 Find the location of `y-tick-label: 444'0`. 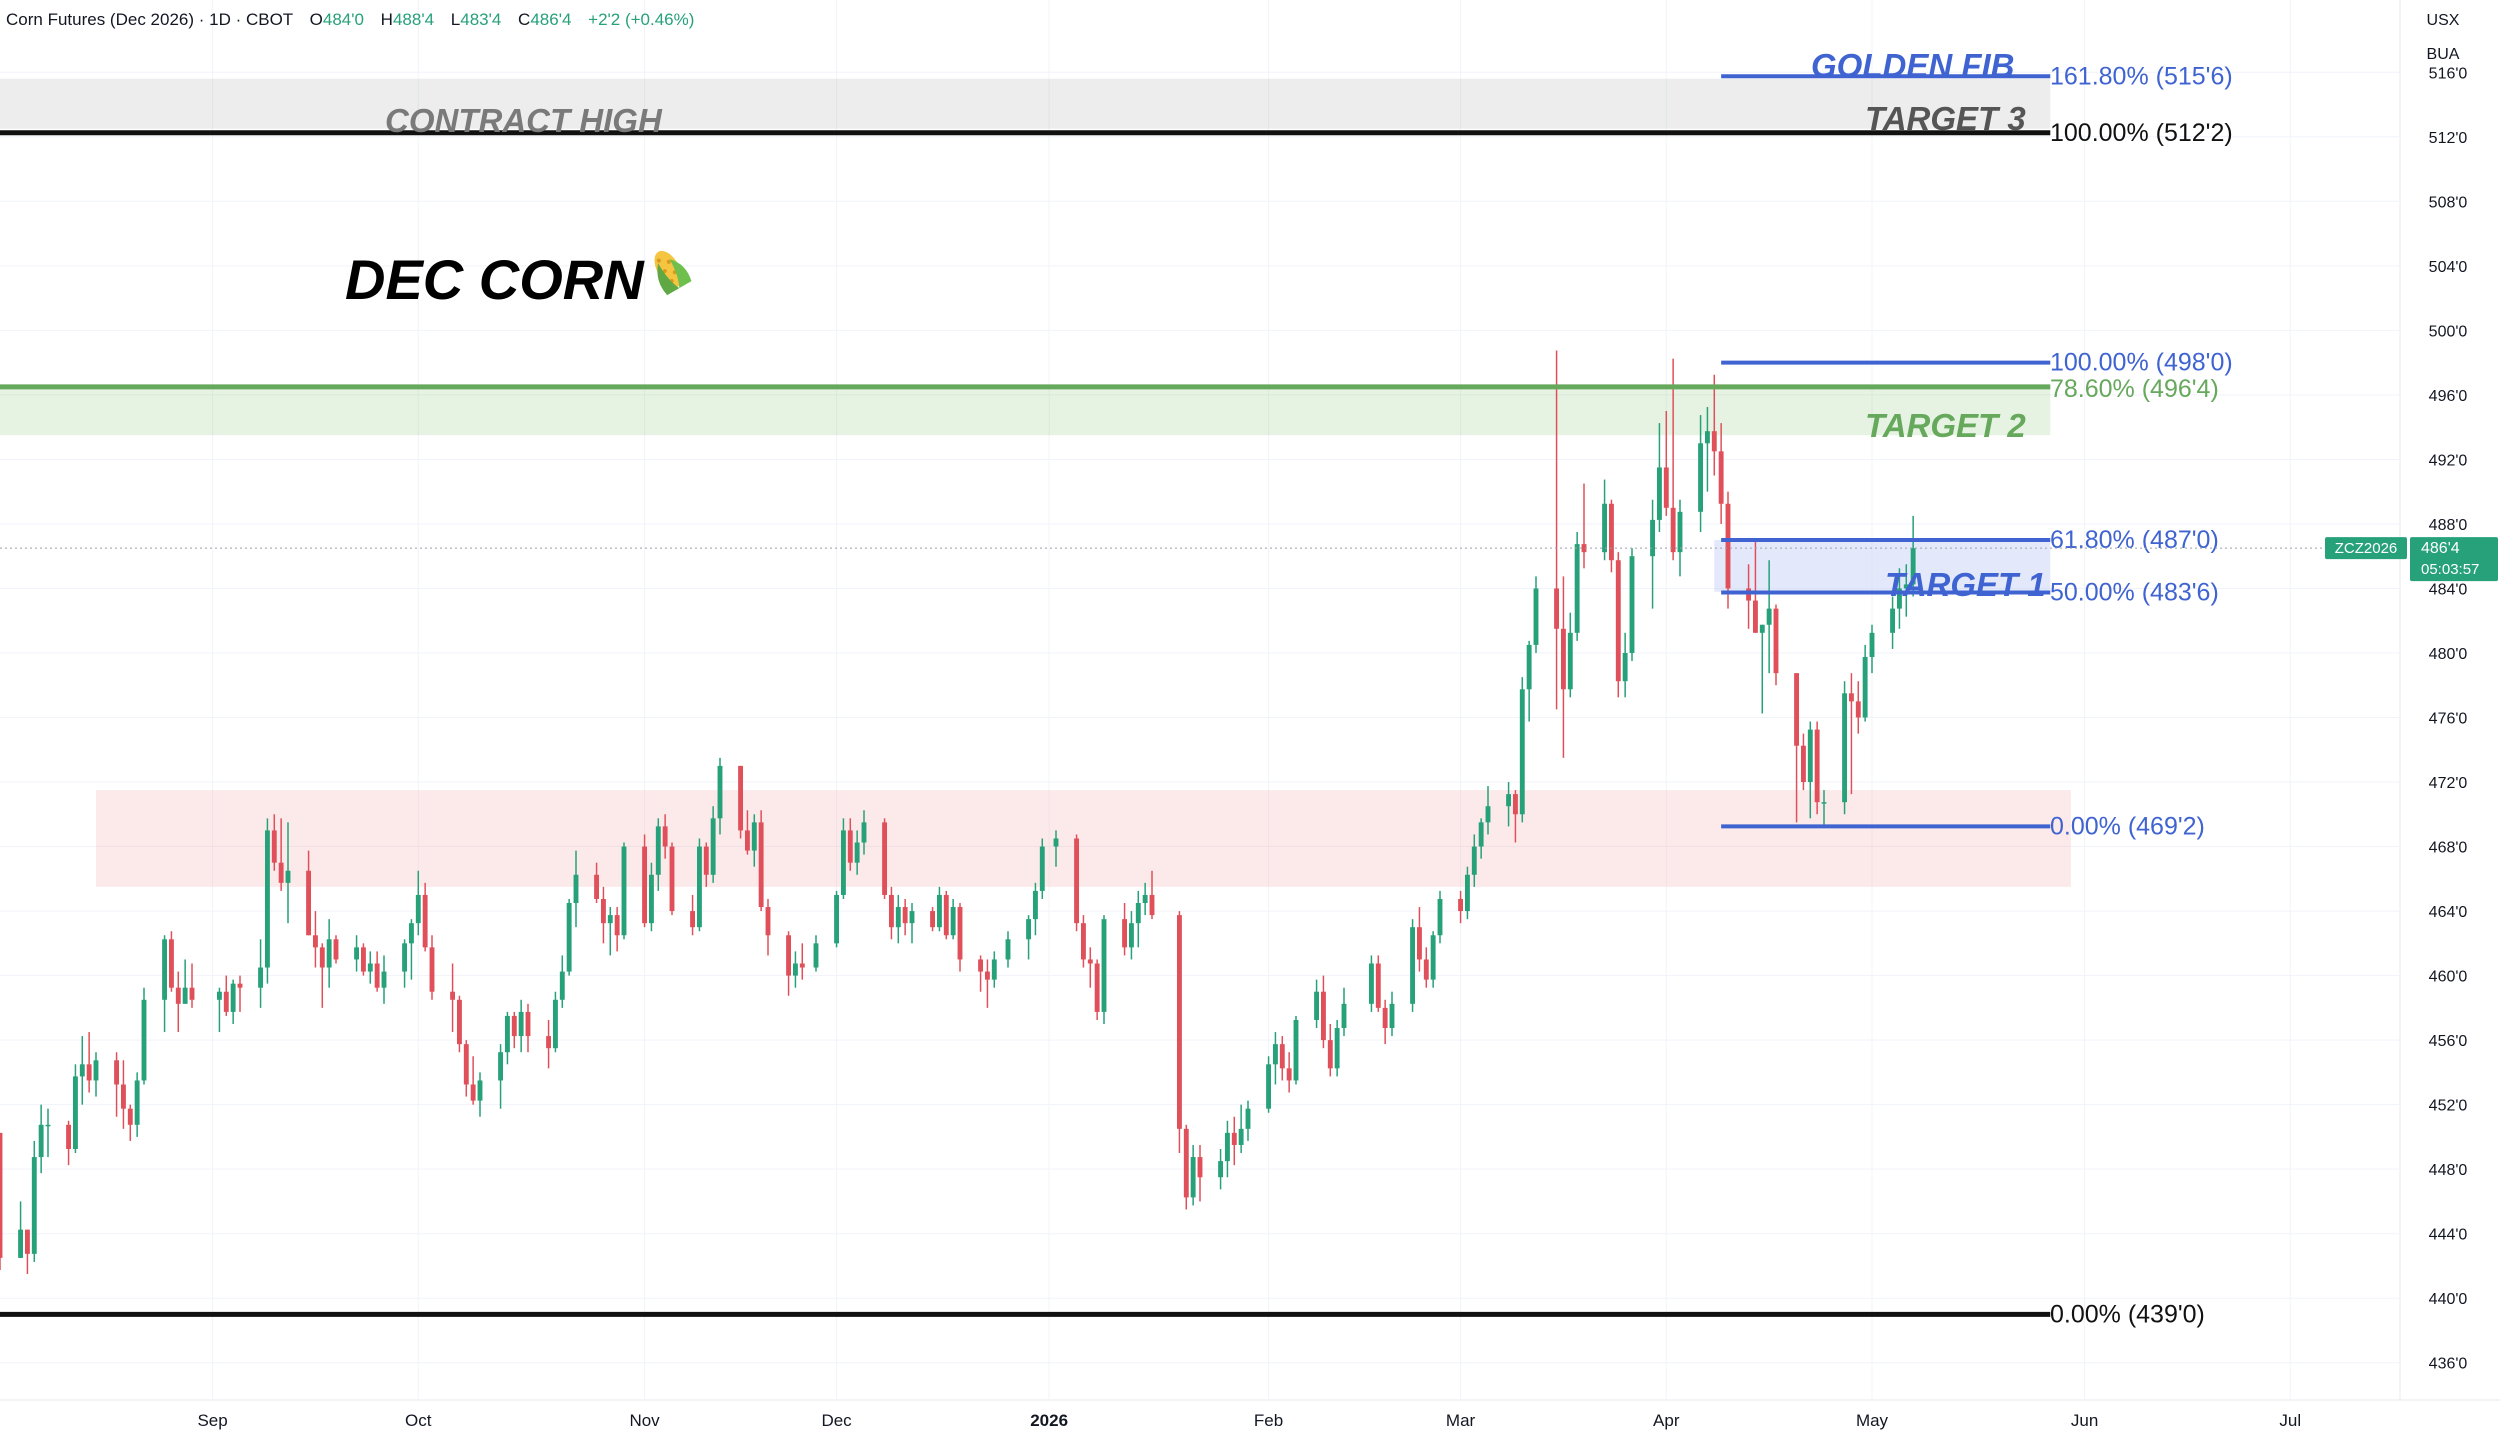

y-tick-label: 444'0 is located at coordinates (2448, 1235).